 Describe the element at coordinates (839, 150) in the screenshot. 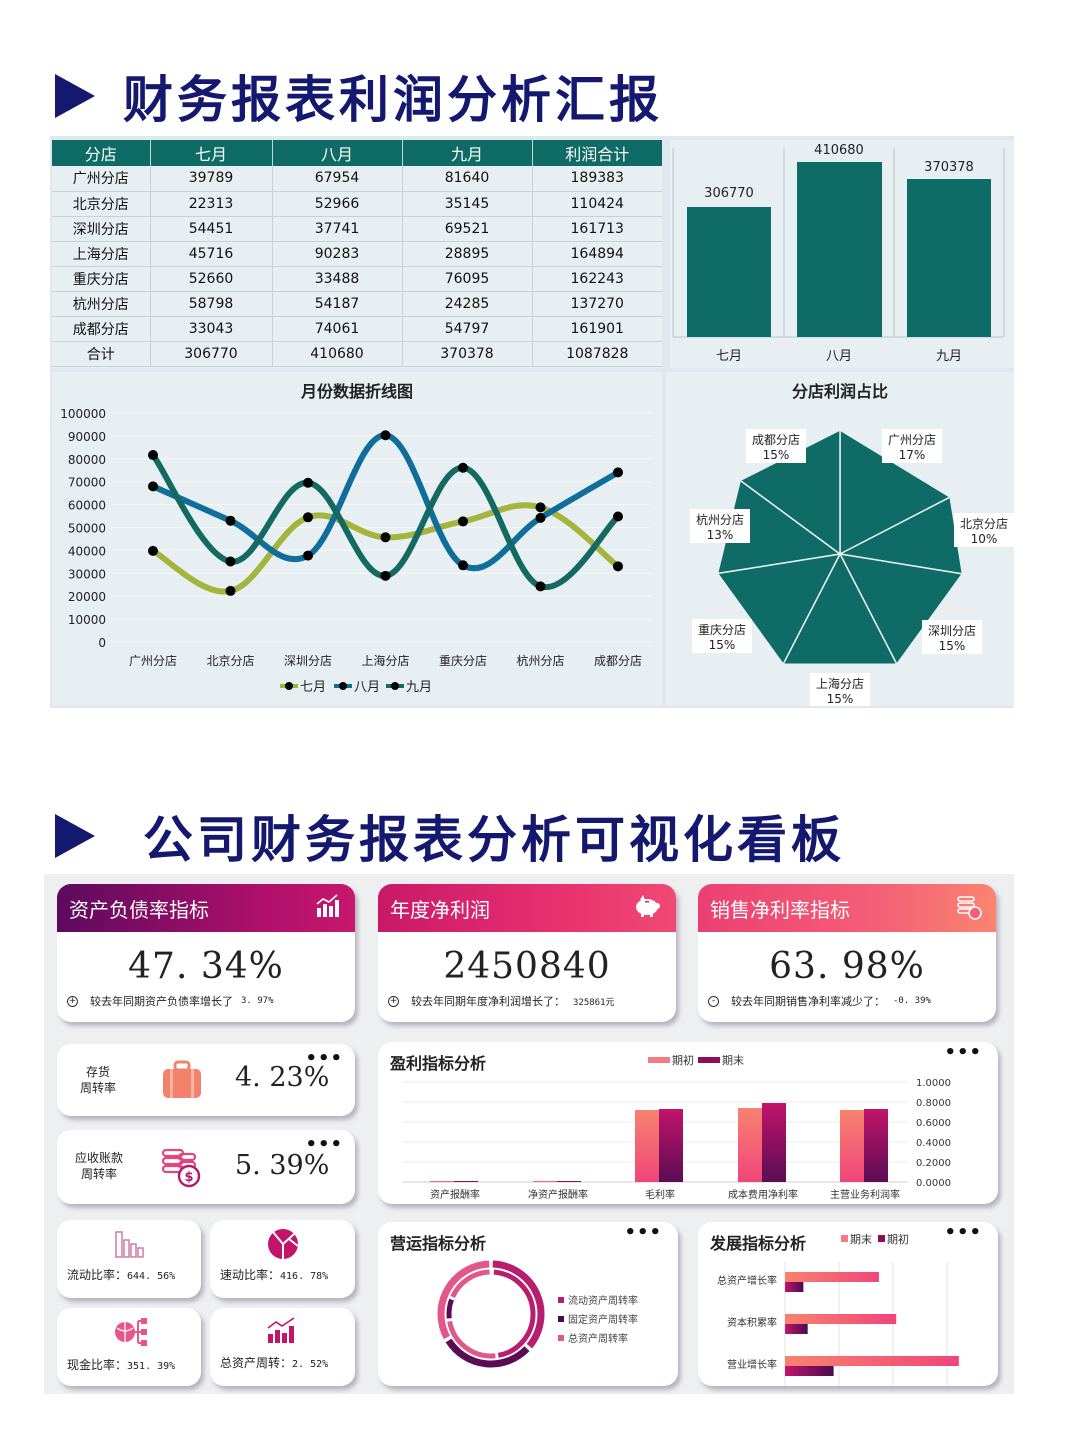

I see `bar-label-aug: 410680` at that location.